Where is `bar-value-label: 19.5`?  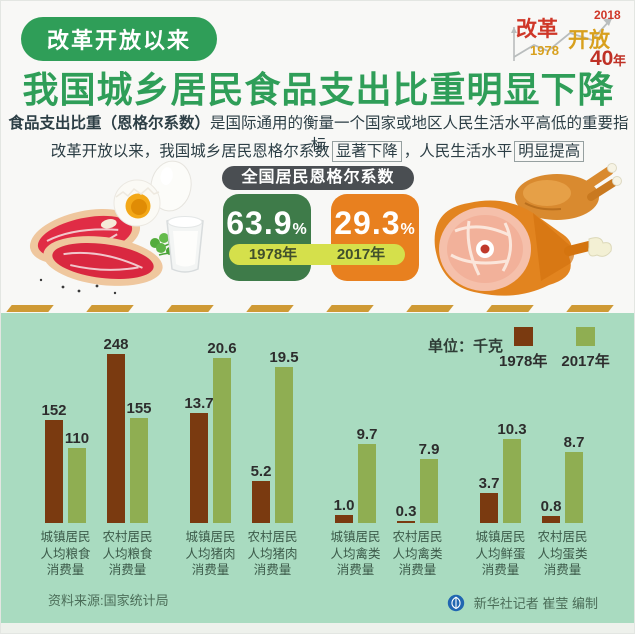 bar-value-label: 19.5 is located at coordinates (284, 357).